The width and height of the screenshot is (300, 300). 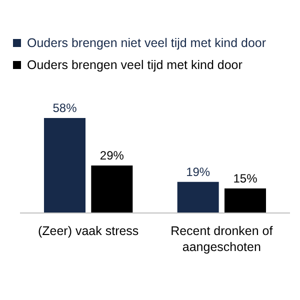 What do you see at coordinates (65, 108) in the screenshot?
I see `data-label: 58%` at bounding box center [65, 108].